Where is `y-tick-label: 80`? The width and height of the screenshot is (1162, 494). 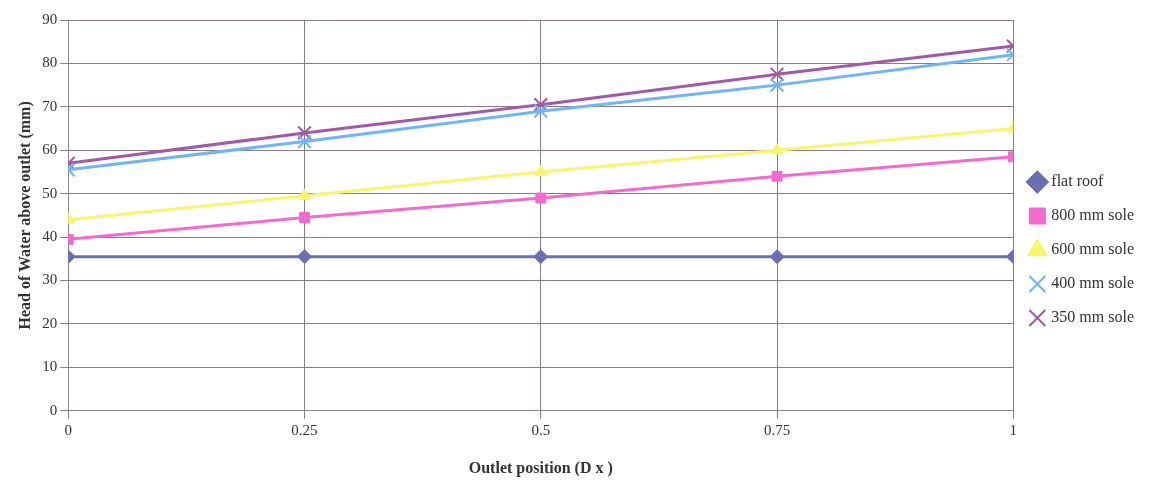
y-tick-label: 80 is located at coordinates (50, 62).